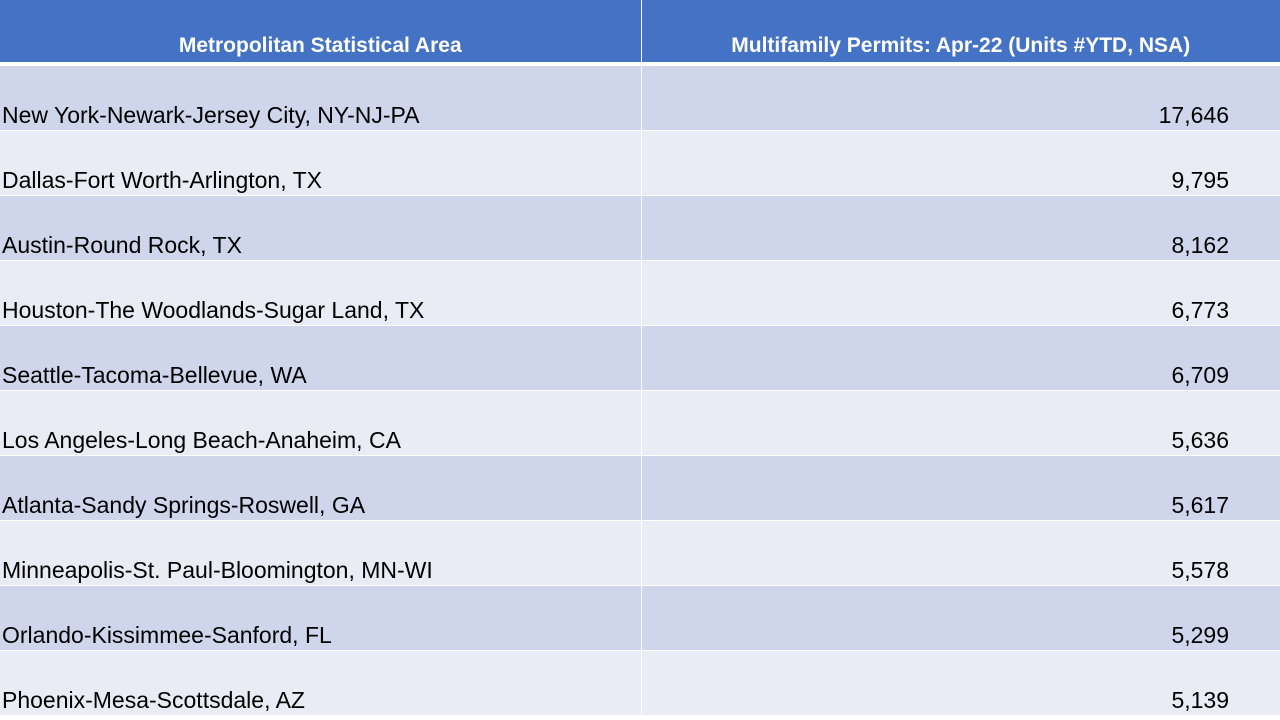  Describe the element at coordinates (217, 570) in the screenshot. I see `msa-name: Minneapolis-St. Paul-Bloomington, MN-WI` at that location.